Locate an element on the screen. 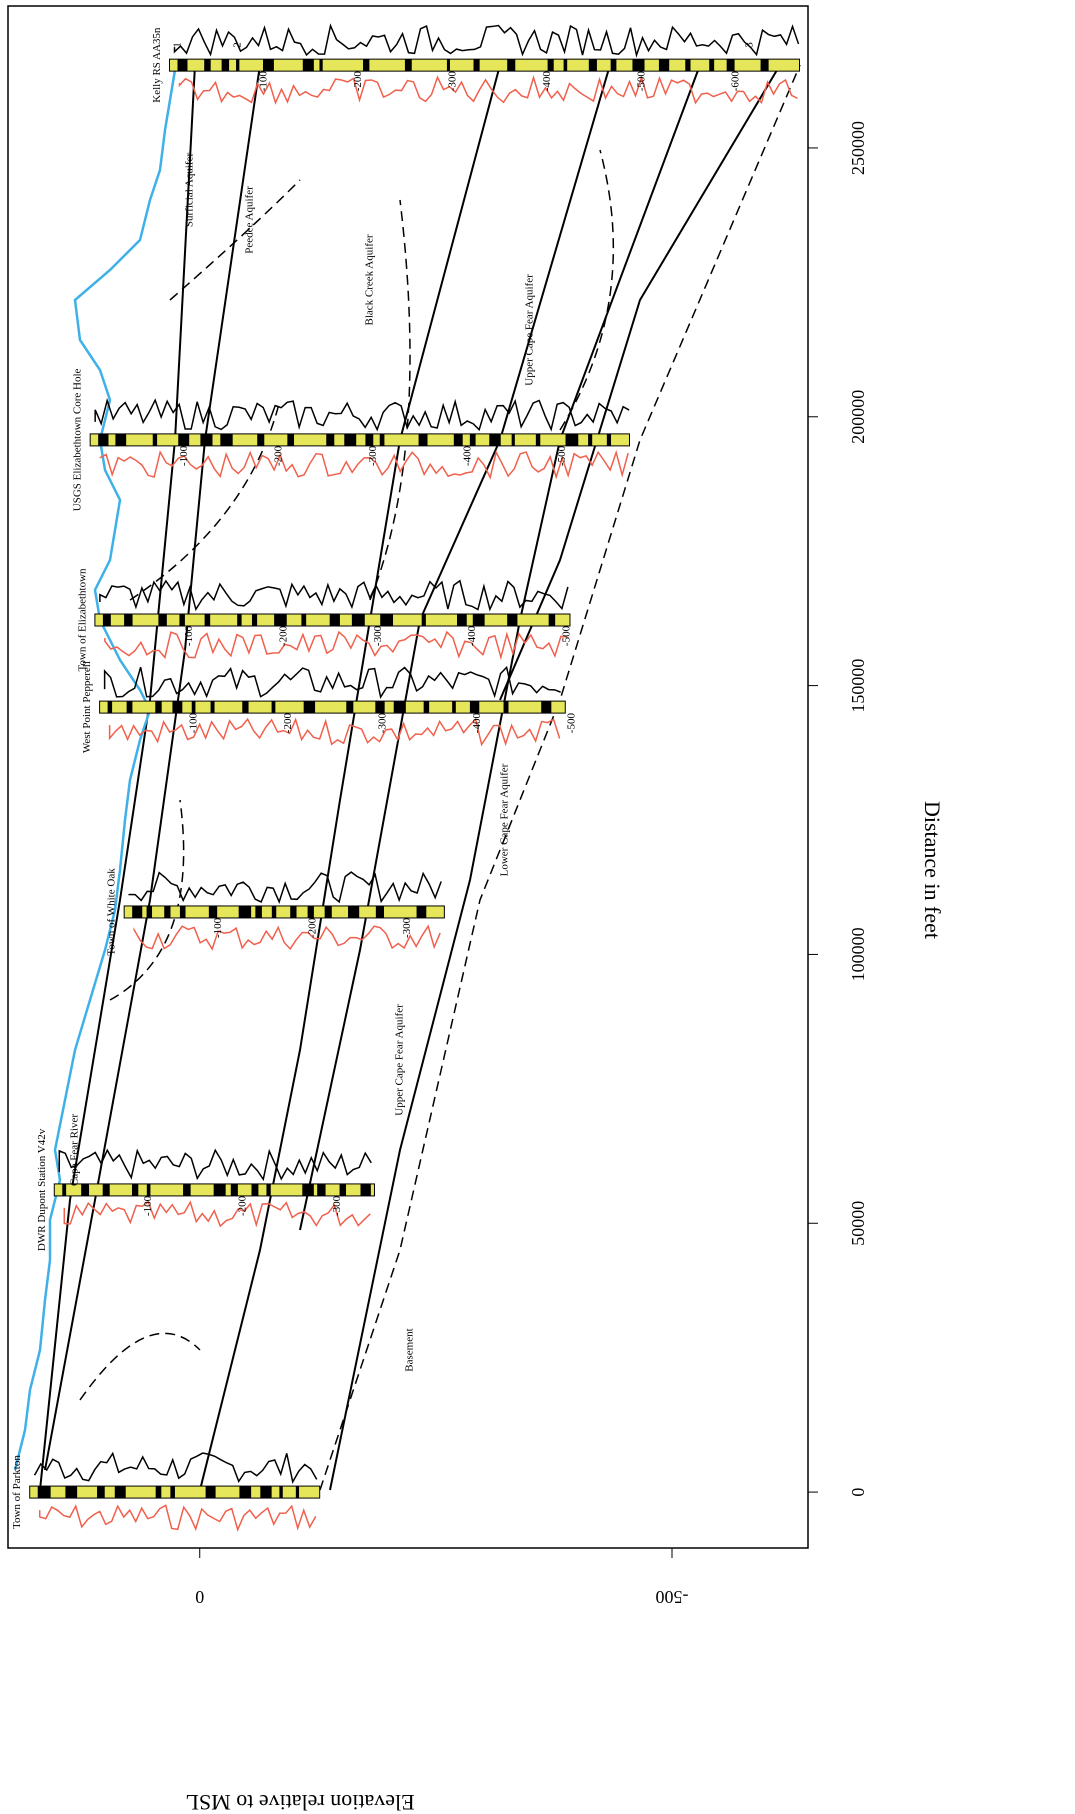 This screenshot has width=1075, height=1814. x-tick-label: 50000 is located at coordinates (858, 1223).